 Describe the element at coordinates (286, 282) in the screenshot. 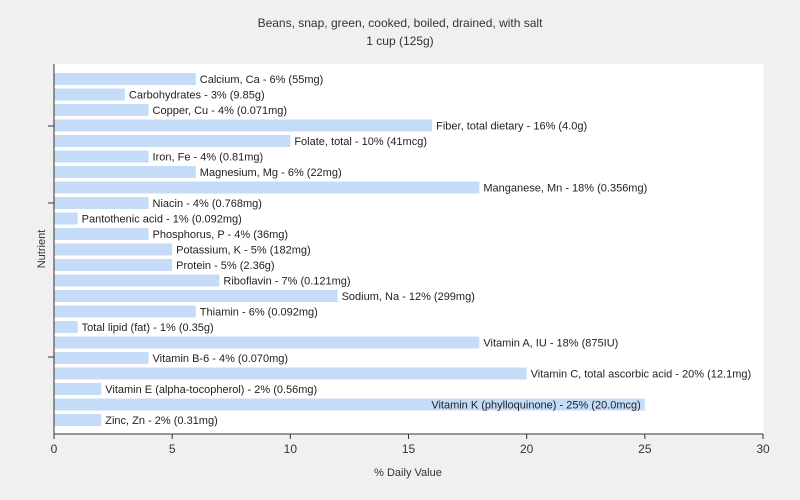

I see `bar-label: Riboflavin - 7% (0.121mg)` at that location.